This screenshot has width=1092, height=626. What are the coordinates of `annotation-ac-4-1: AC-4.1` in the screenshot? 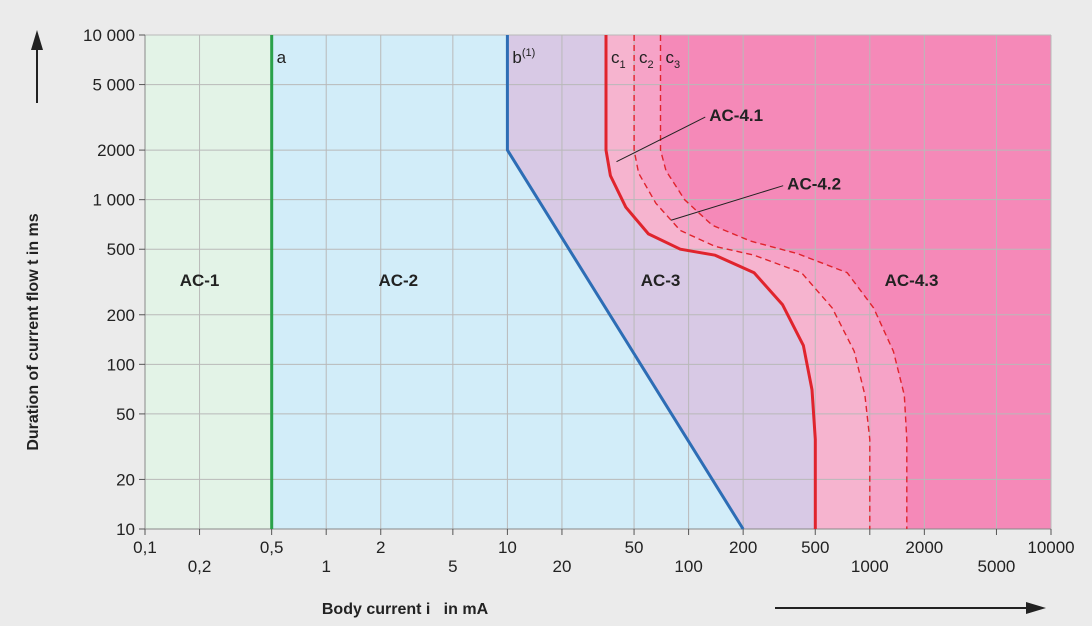 It's located at (736, 115).